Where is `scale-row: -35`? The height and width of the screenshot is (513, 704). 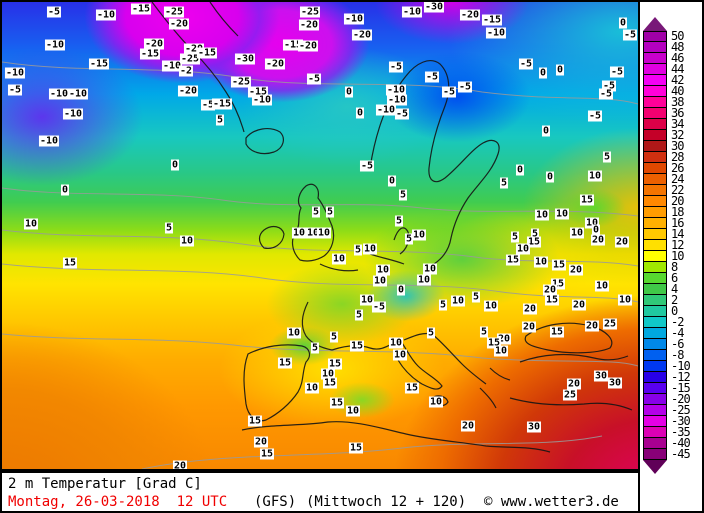
scale-row: -35 is located at coordinates (667, 432).